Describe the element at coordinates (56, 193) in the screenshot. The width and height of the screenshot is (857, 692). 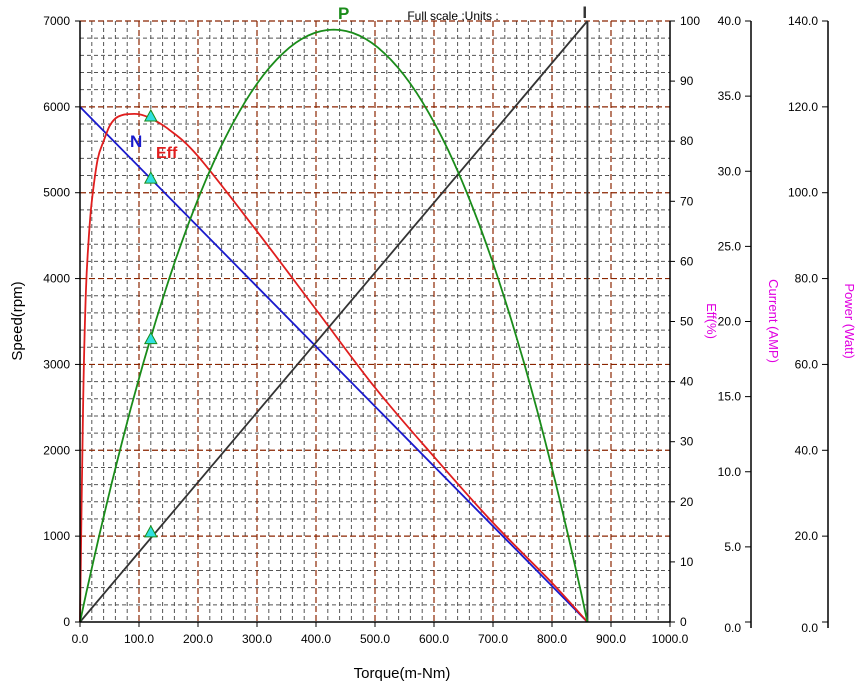
I see `speed-tick-label: 5000` at that location.